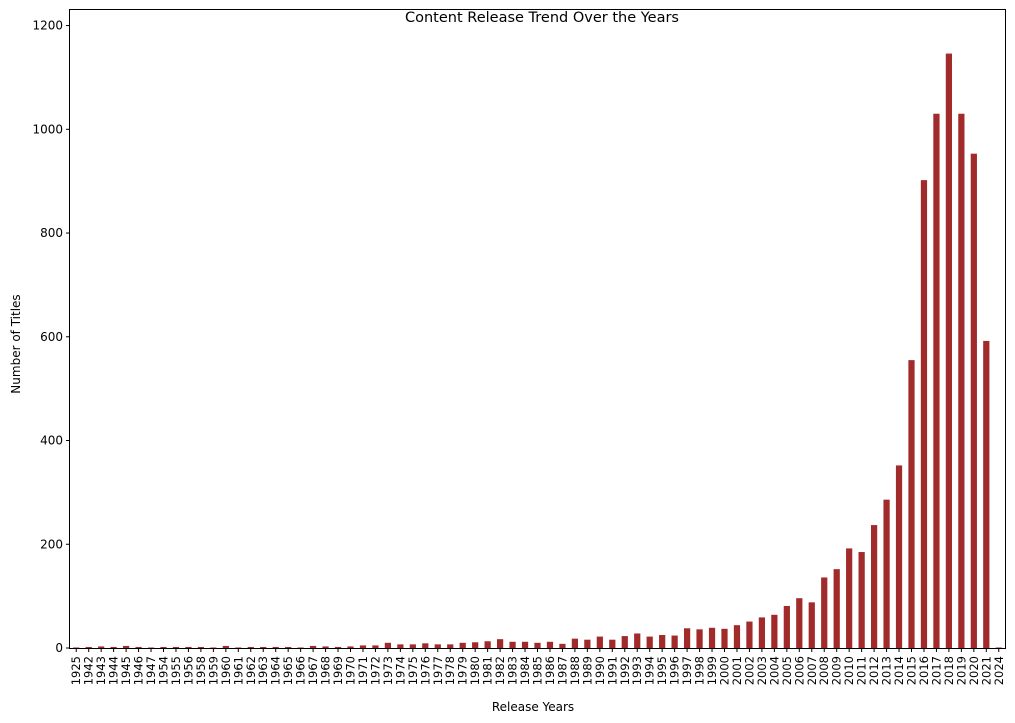 This screenshot has width=1015, height=723. Describe the element at coordinates (974, 670) in the screenshot. I see `x-tick-label-2020: 2020` at that location.